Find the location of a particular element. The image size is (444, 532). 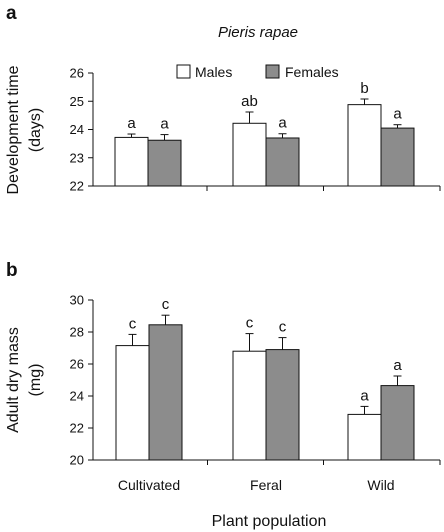

legend-swatch-females is located at coordinates (272, 71).